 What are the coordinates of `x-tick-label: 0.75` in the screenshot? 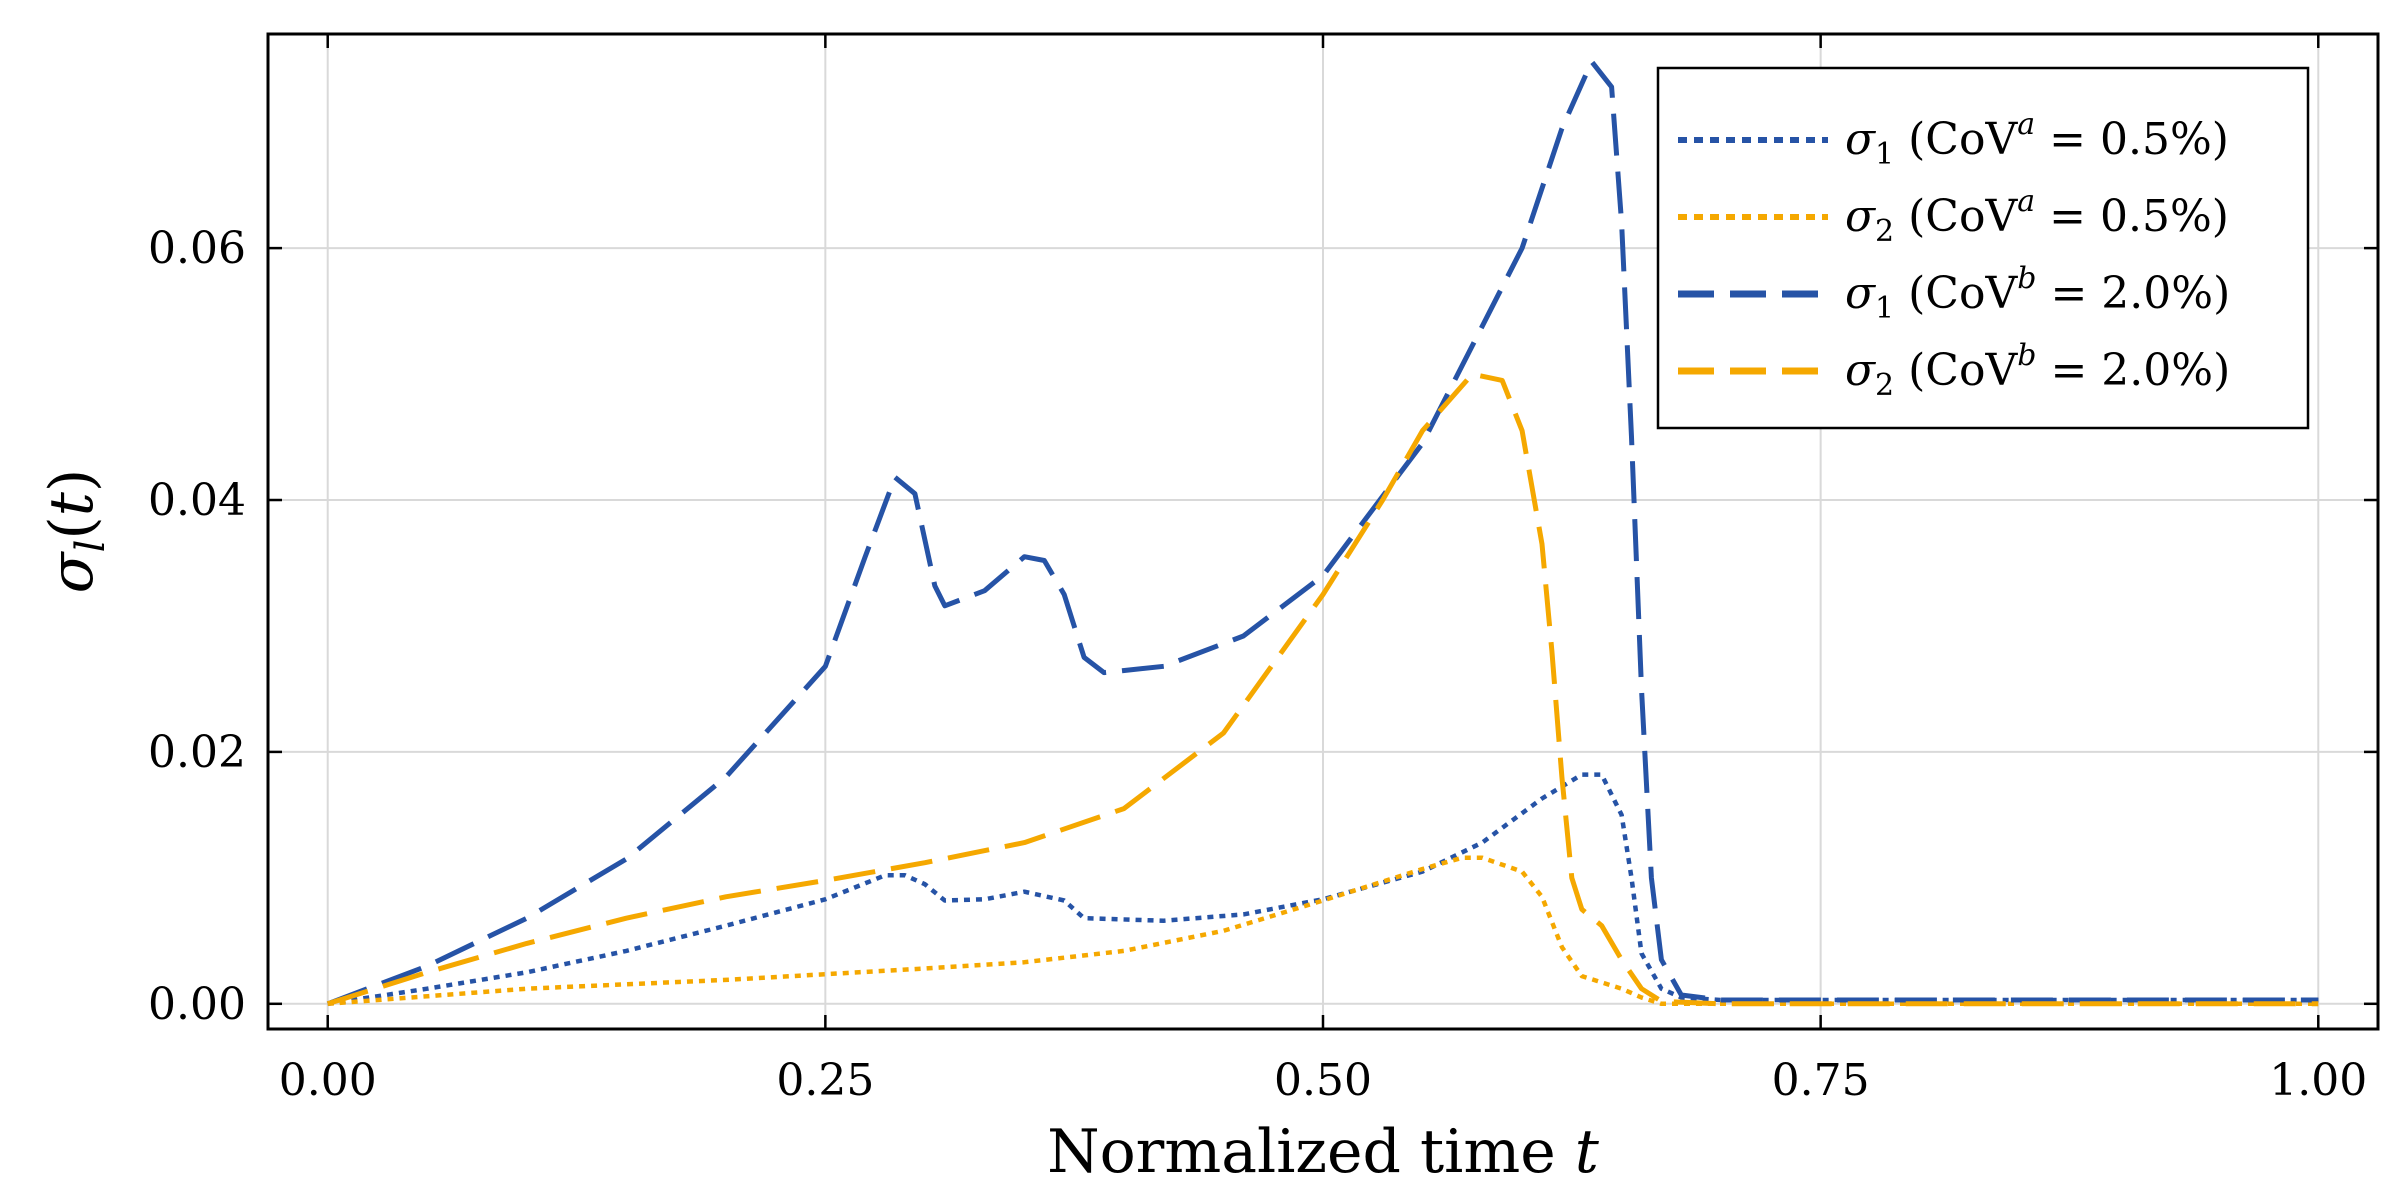 It's located at (1821, 1080).